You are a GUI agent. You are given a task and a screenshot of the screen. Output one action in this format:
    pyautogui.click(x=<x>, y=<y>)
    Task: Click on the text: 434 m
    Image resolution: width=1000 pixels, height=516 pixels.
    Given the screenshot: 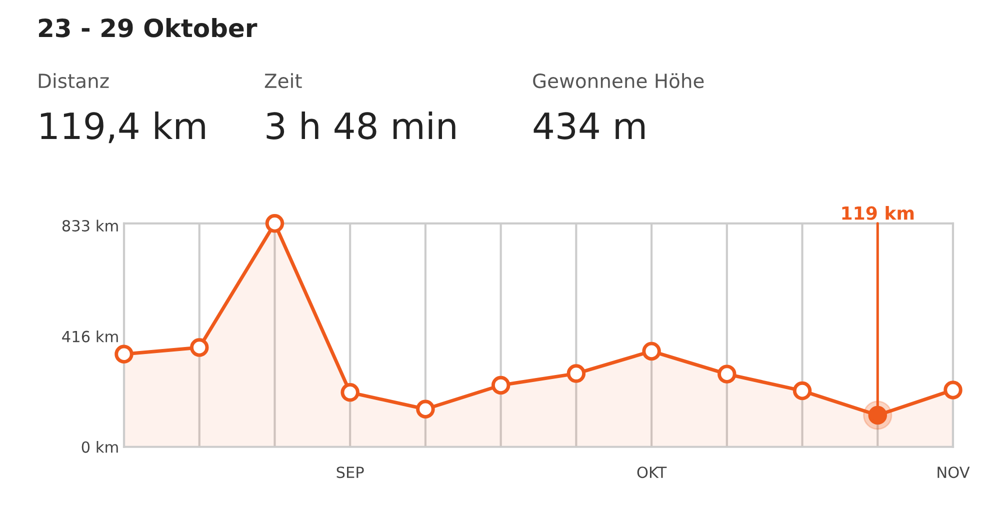 What is the action you would take?
    pyautogui.click(x=589, y=126)
    